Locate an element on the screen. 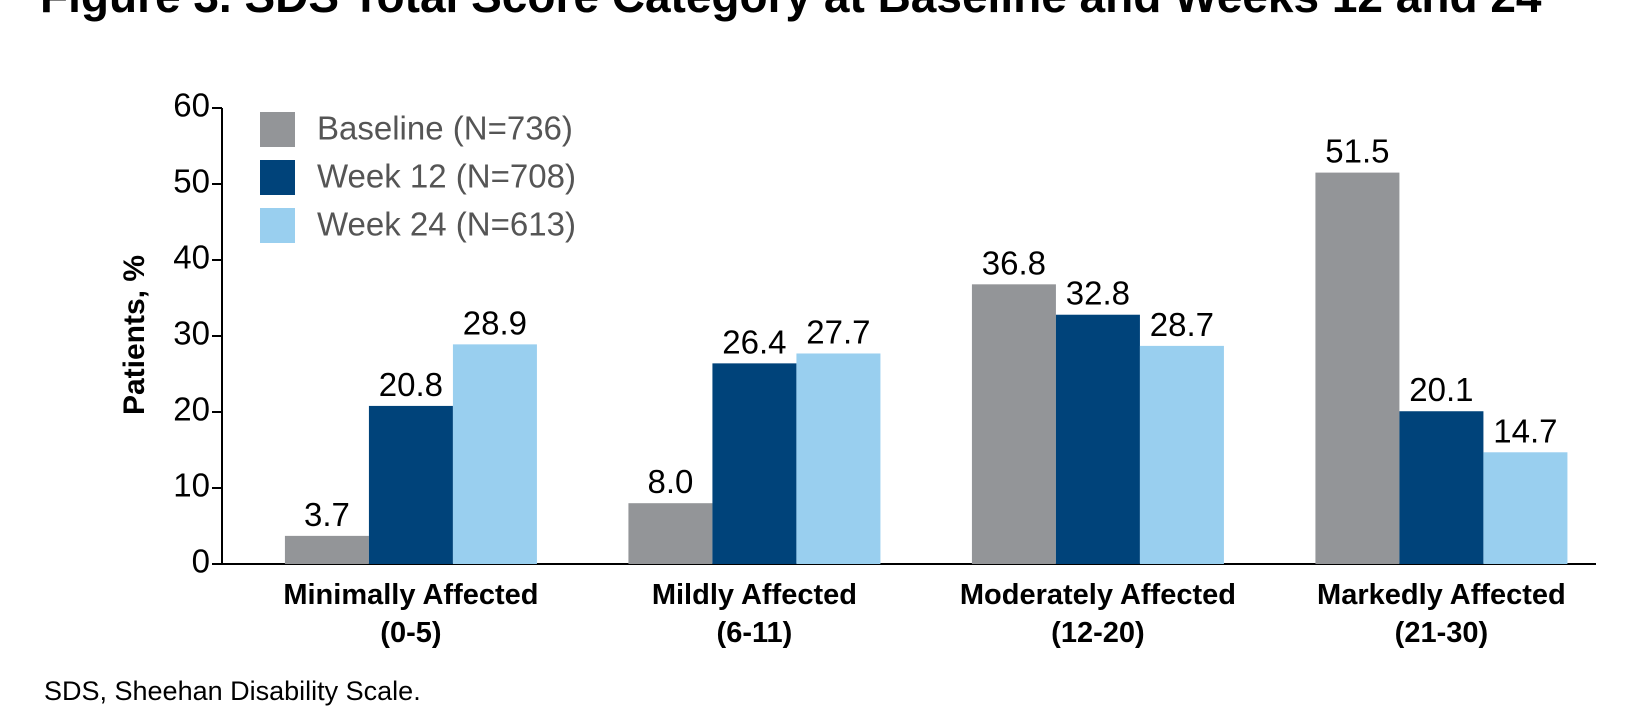 This screenshot has height=713, width=1641. footnote: SDS, Sheehan Disability Scale. is located at coordinates (232, 691).